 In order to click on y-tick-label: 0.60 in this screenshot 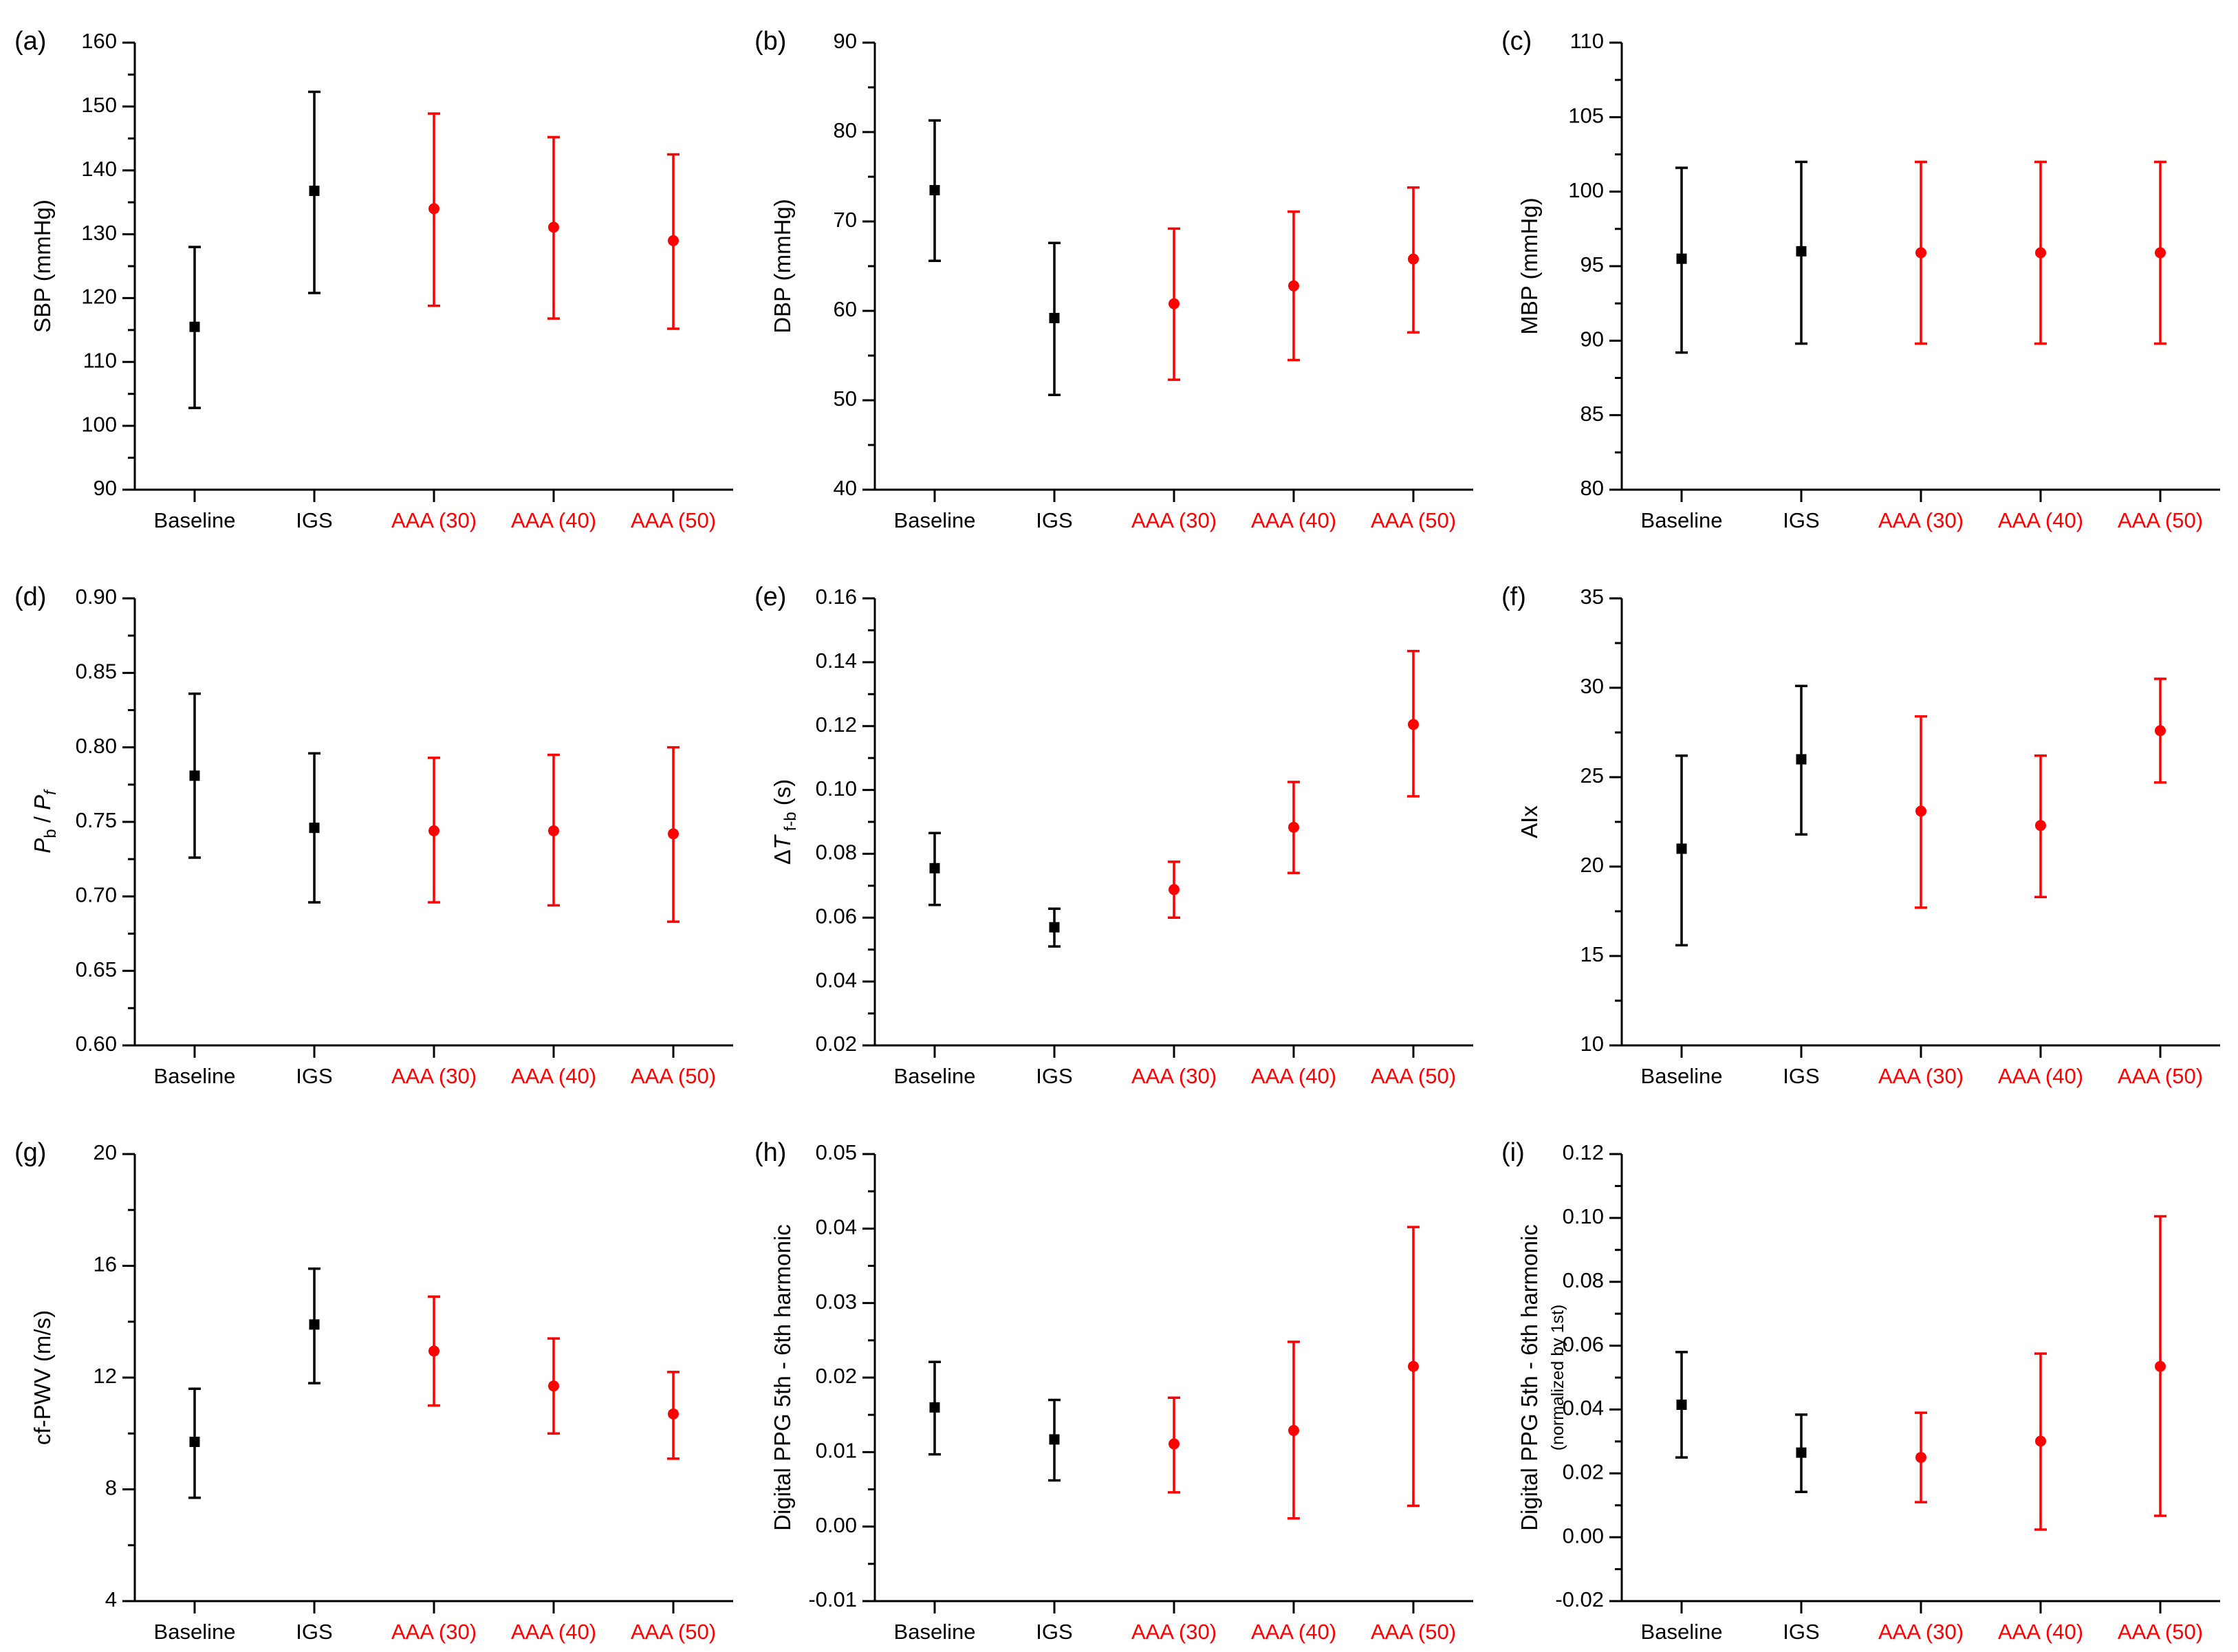, I will do `click(96, 1044)`.